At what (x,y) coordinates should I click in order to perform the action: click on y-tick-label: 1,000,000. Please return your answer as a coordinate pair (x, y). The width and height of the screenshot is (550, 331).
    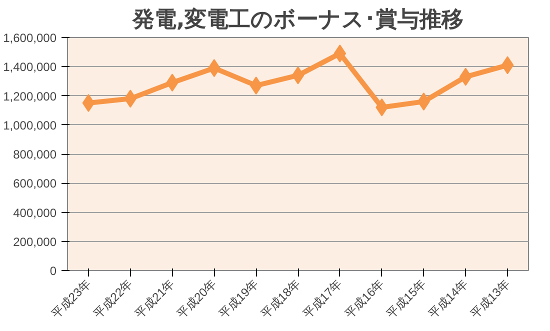
    Looking at the image, I should click on (30, 125).